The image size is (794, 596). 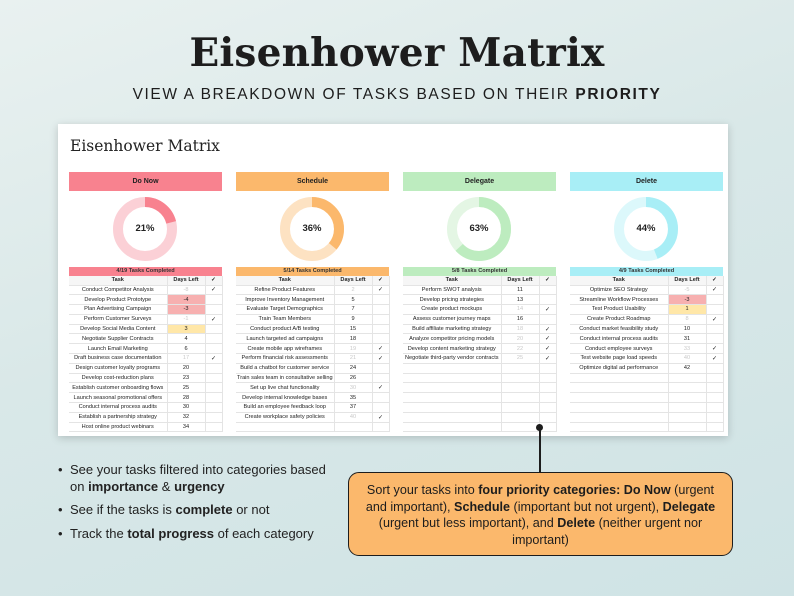 I want to click on task-name: Create workplace safety policies, so click(x=285, y=417).